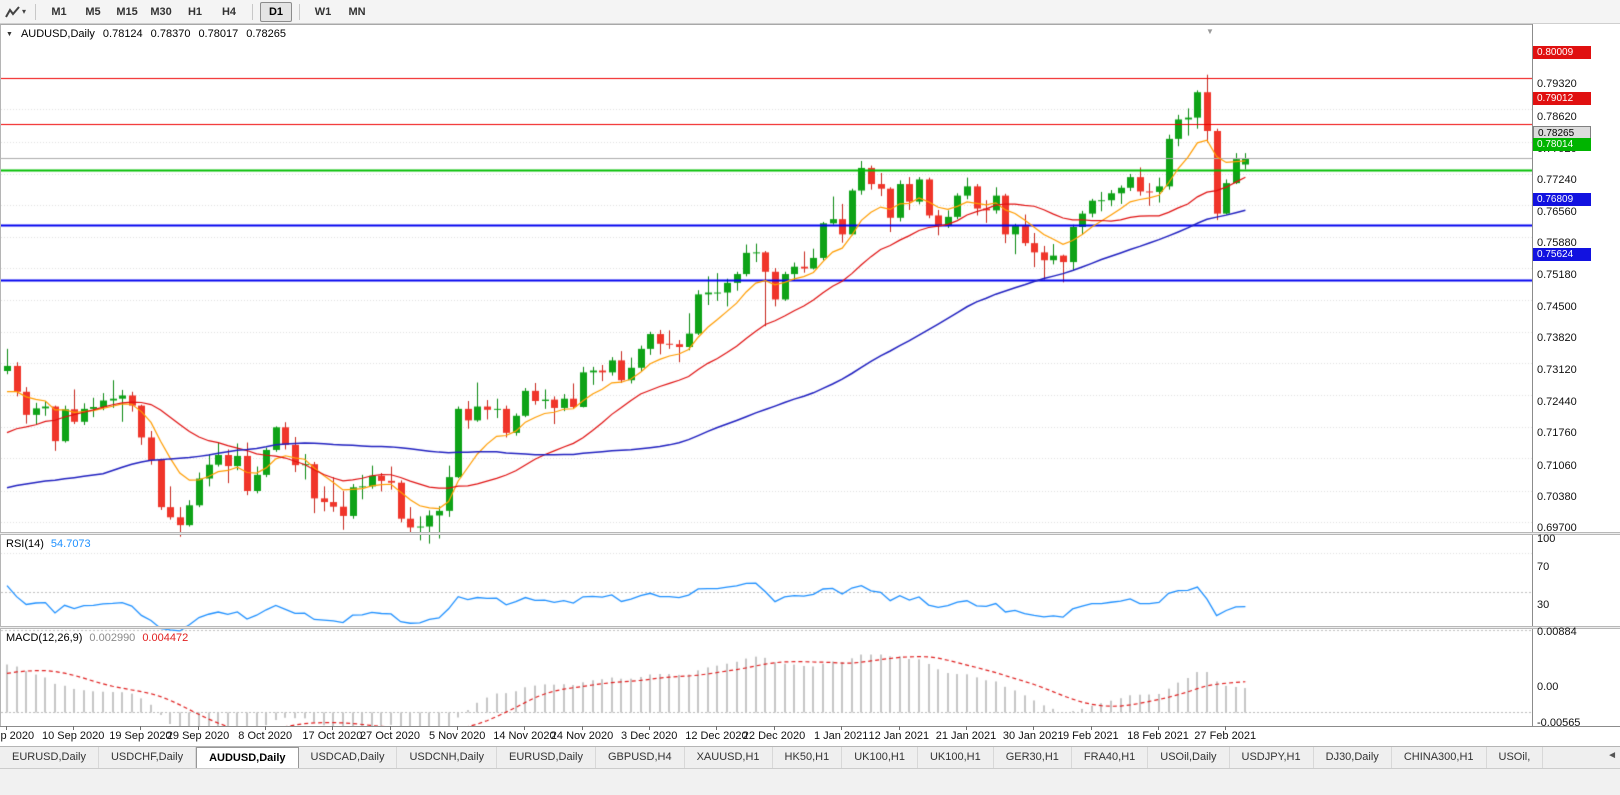 The height and width of the screenshot is (795, 1620). I want to click on timeframe-button-d1: D1, so click(276, 11).